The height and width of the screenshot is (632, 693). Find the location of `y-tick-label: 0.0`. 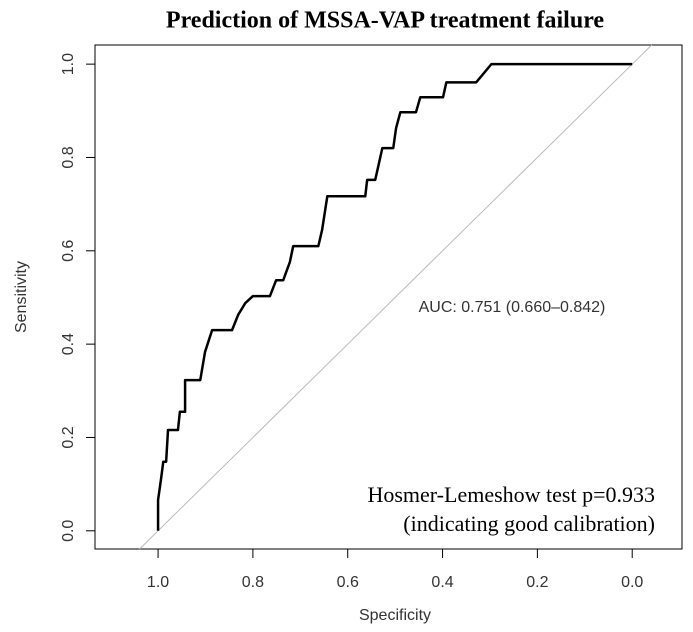

y-tick-label: 0.0 is located at coordinates (68, 531).